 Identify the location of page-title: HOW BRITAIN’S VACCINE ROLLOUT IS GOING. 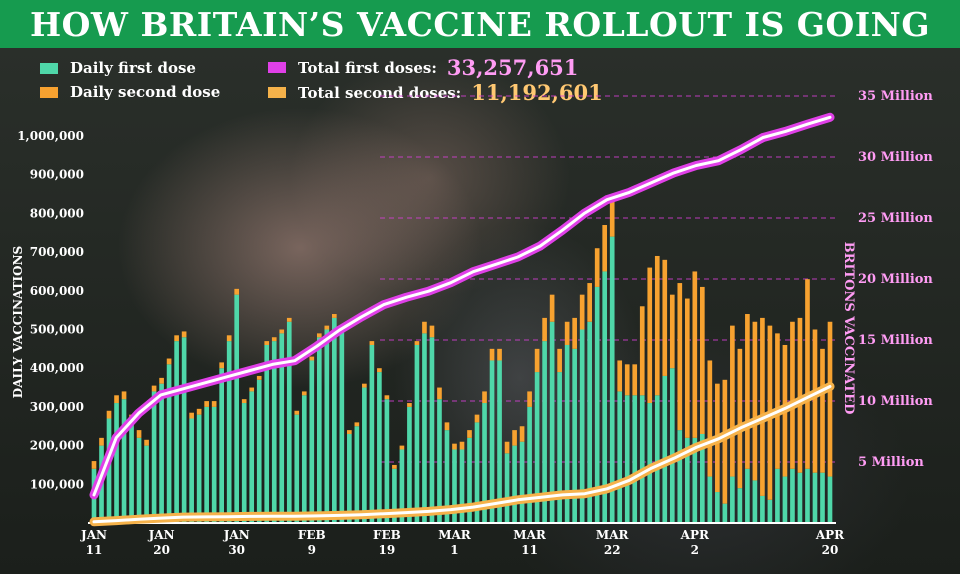
(480, 24).